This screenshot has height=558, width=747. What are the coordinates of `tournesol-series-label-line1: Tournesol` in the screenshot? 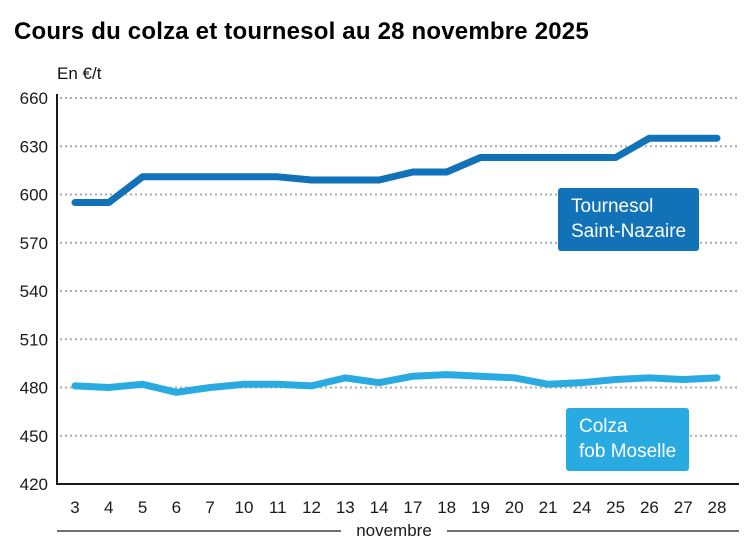 It's located at (612, 206).